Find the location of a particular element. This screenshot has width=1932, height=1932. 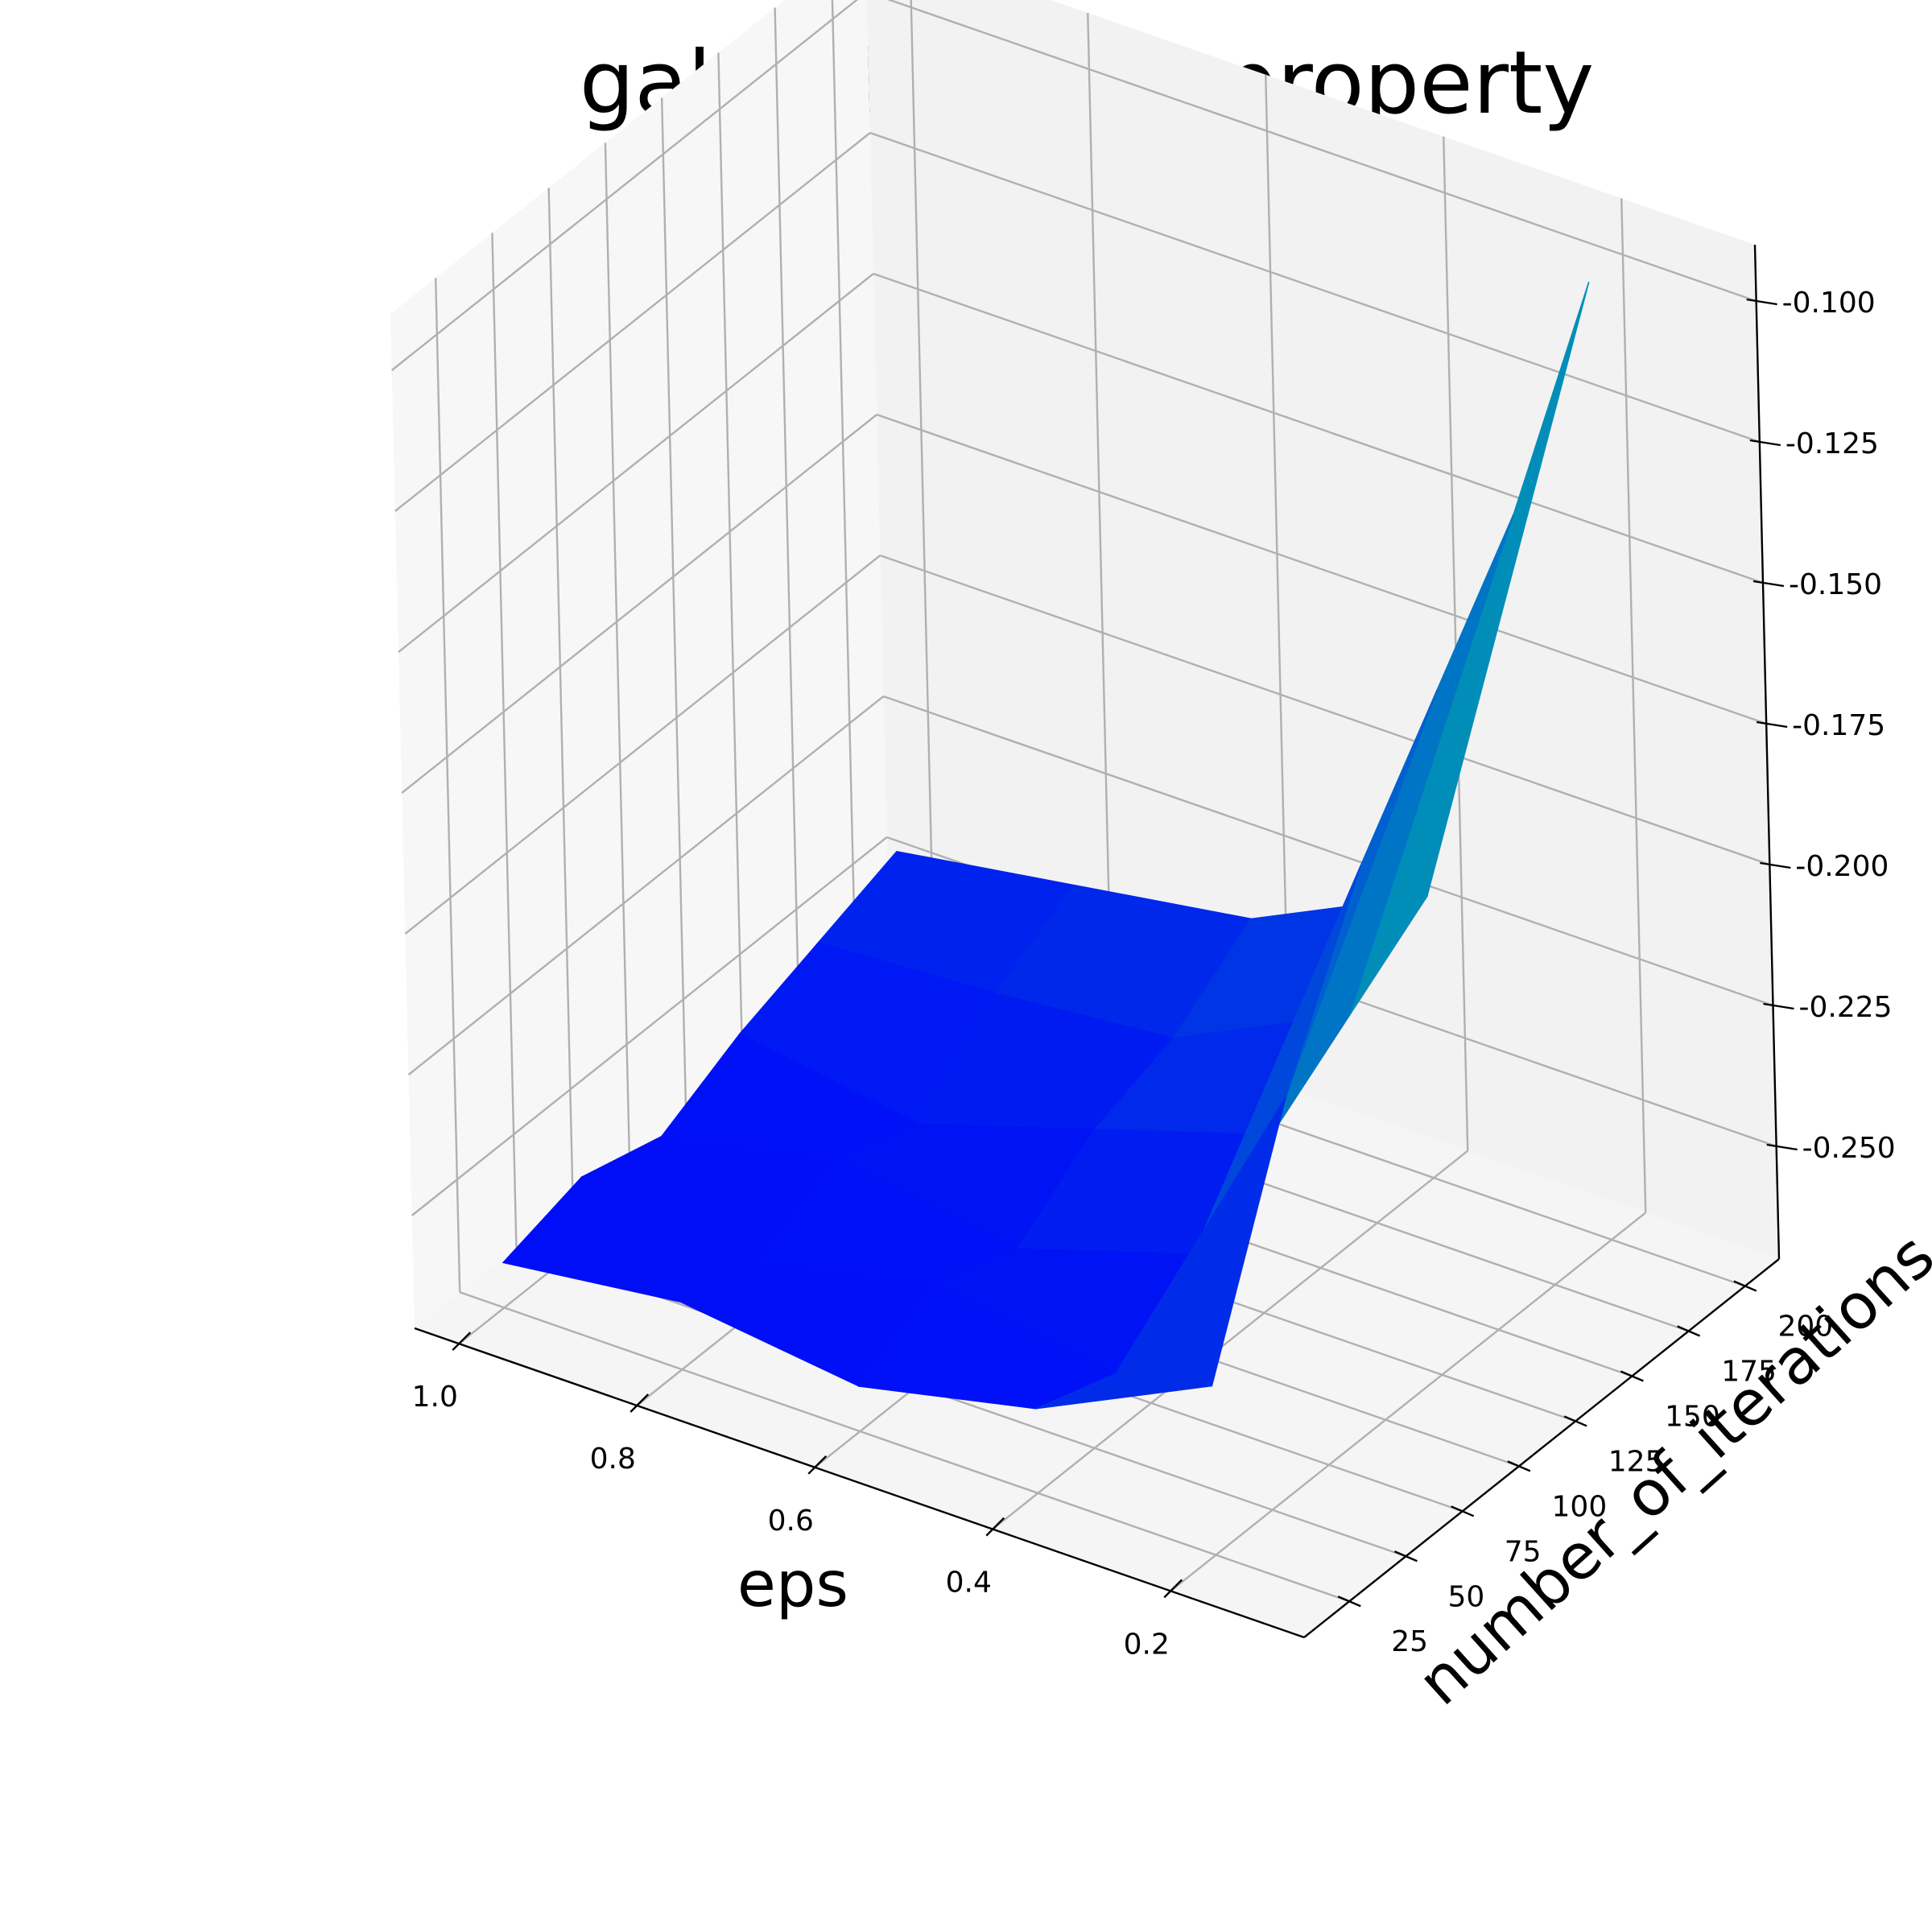

y-tick-label: 200 is located at coordinates (1805, 1327).